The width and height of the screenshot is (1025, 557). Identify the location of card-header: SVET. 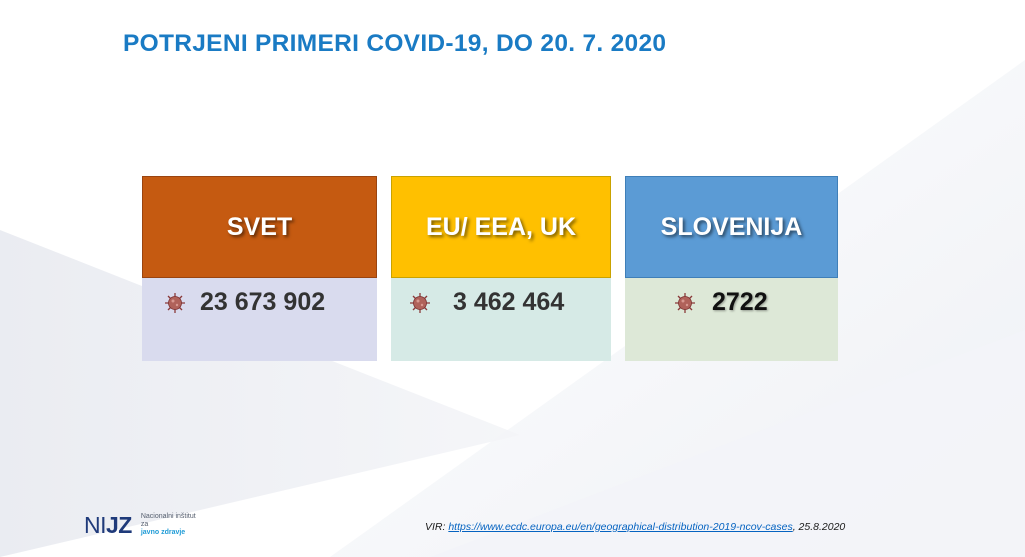
(259, 227).